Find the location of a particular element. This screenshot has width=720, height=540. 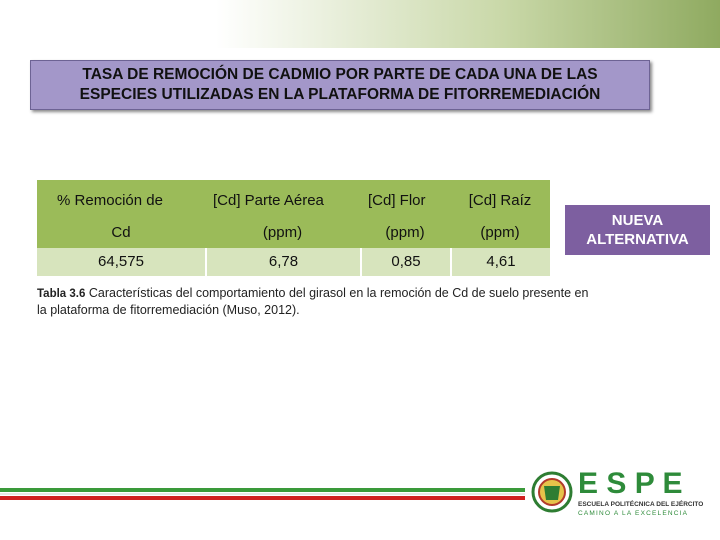

header-text: [Cd] Flor is located at coordinates (397, 200).